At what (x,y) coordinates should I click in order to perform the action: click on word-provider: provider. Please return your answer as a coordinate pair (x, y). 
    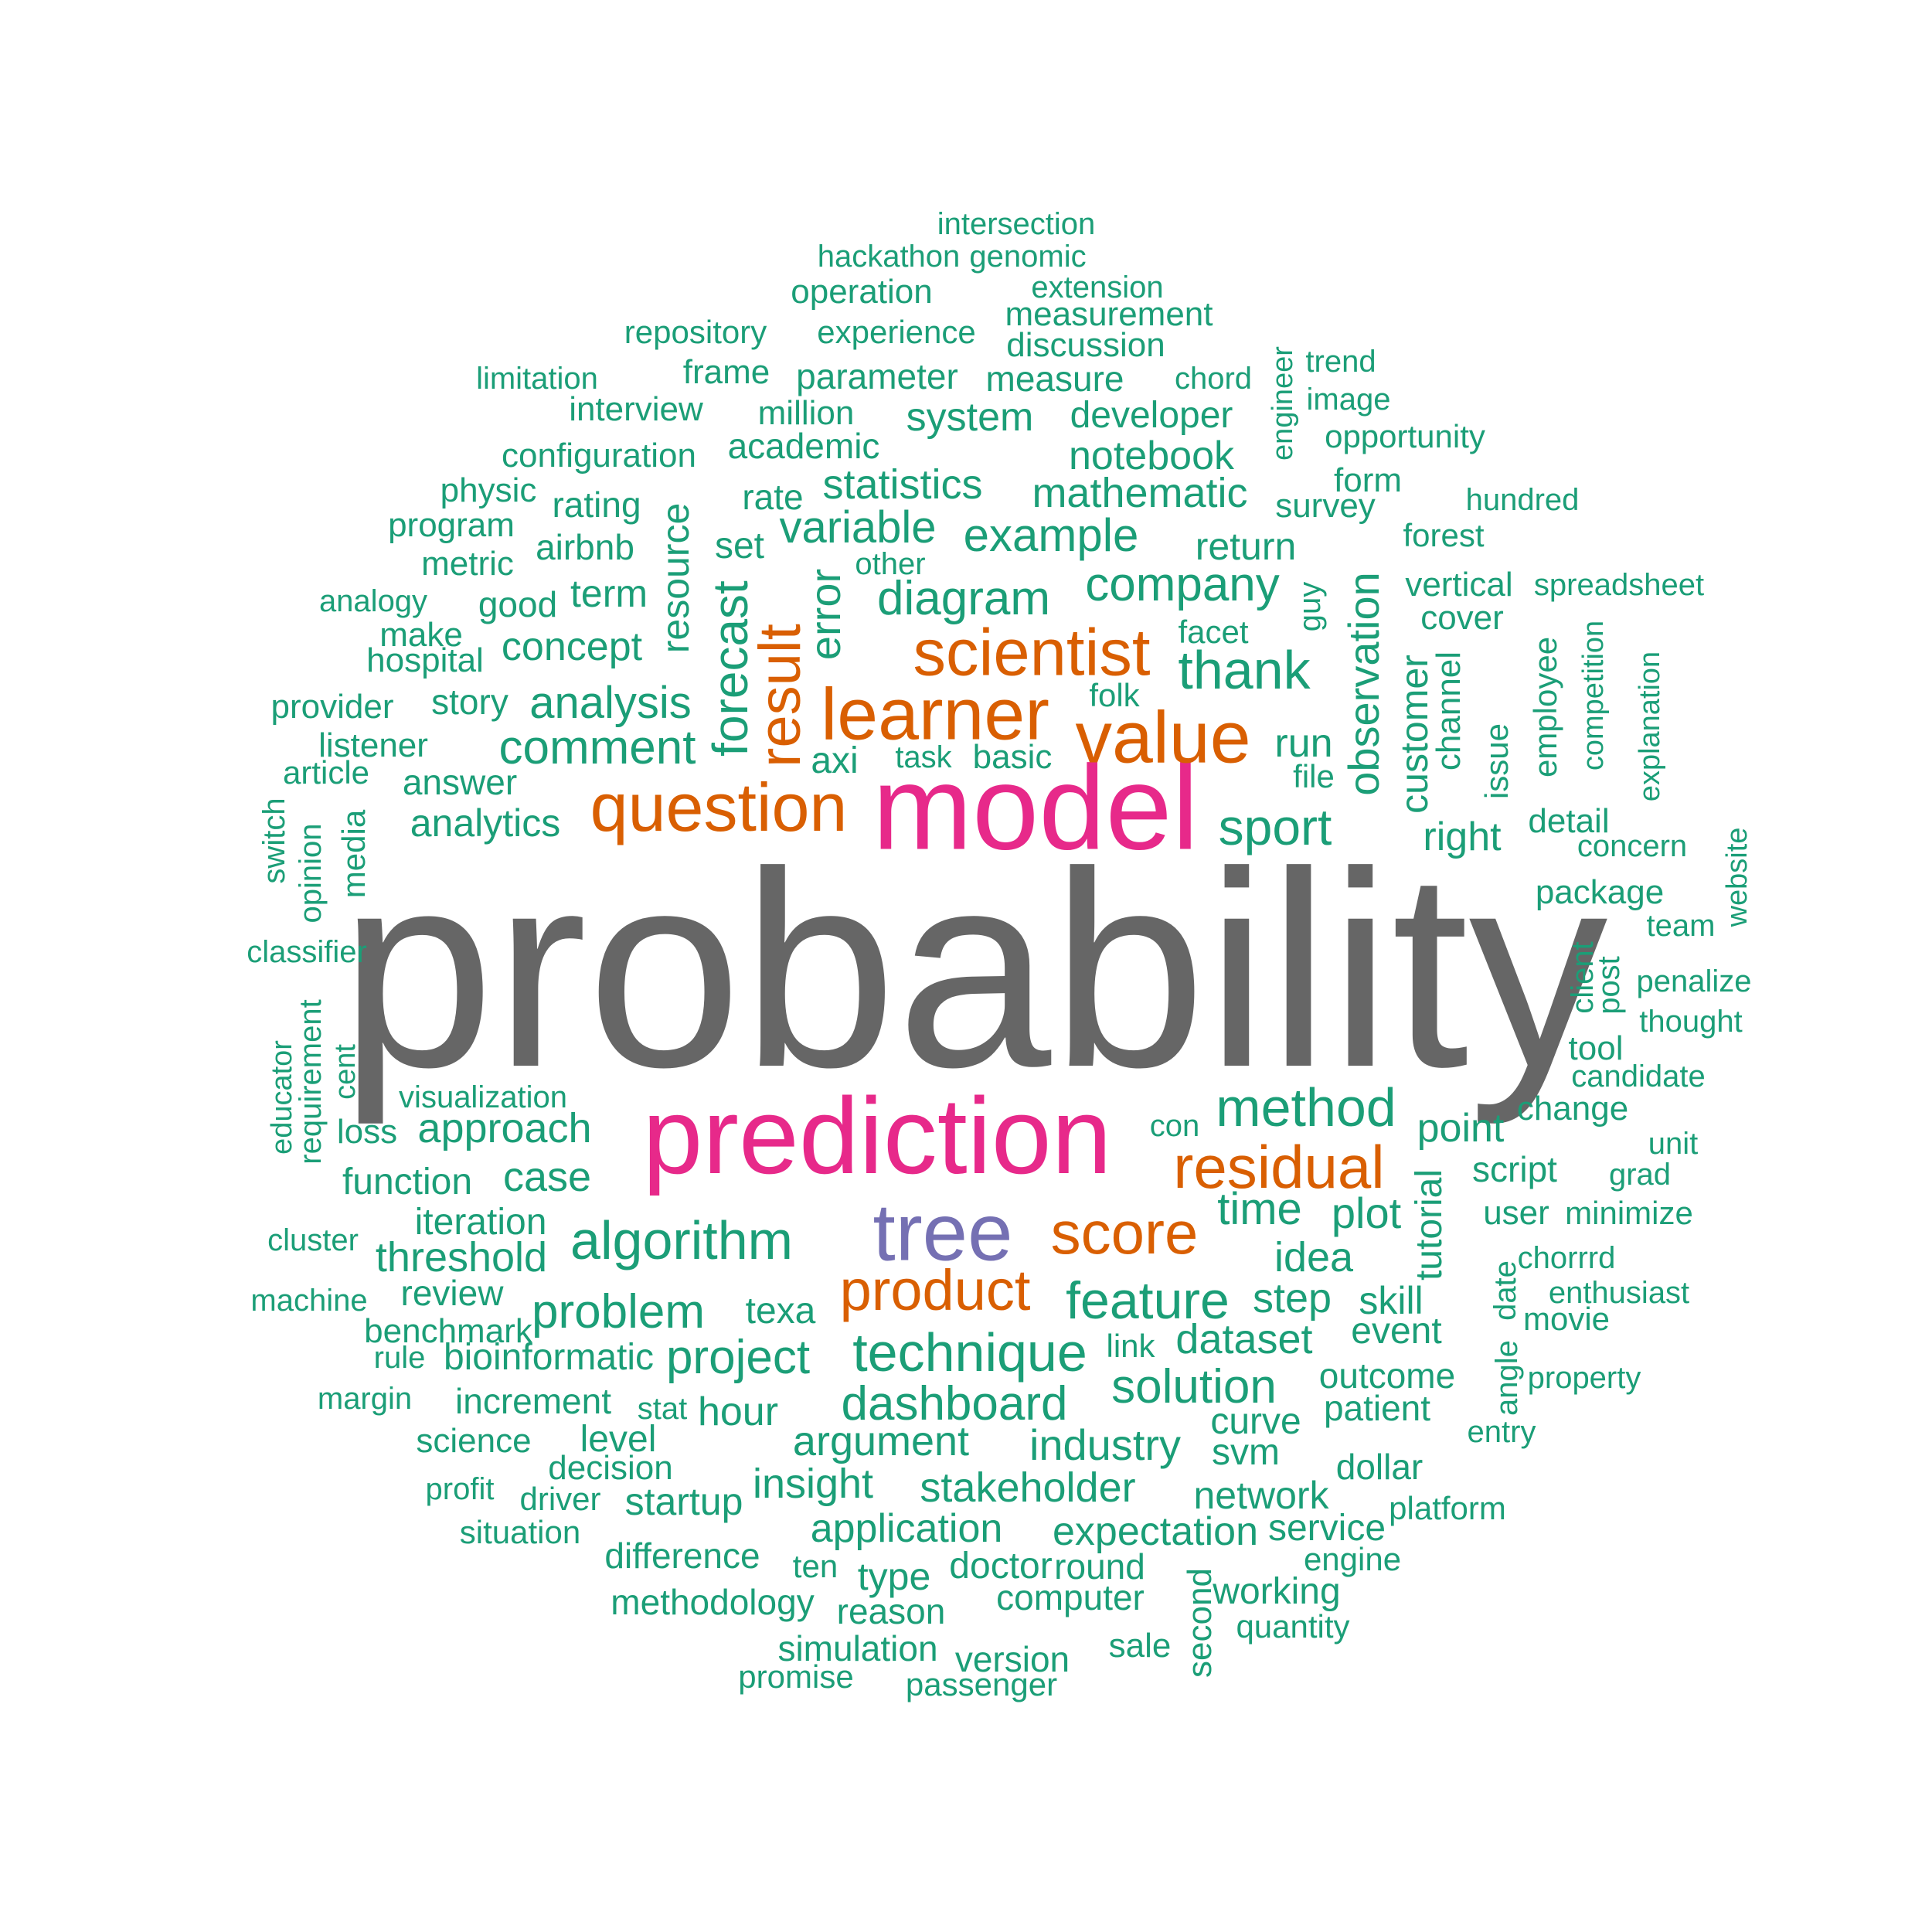
    Looking at the image, I should click on (332, 707).